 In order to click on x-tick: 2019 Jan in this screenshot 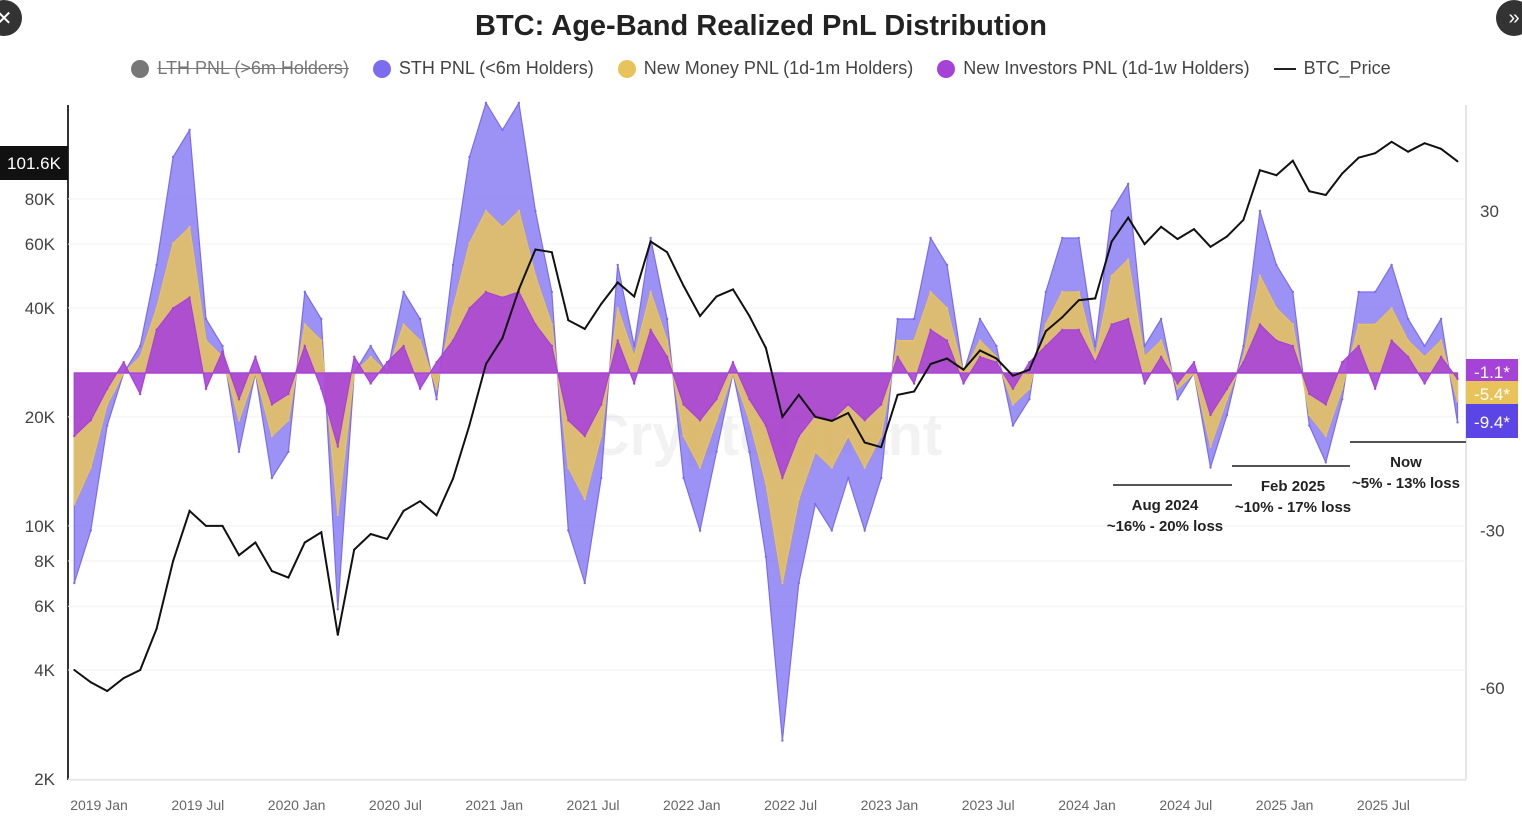, I will do `click(99, 805)`.